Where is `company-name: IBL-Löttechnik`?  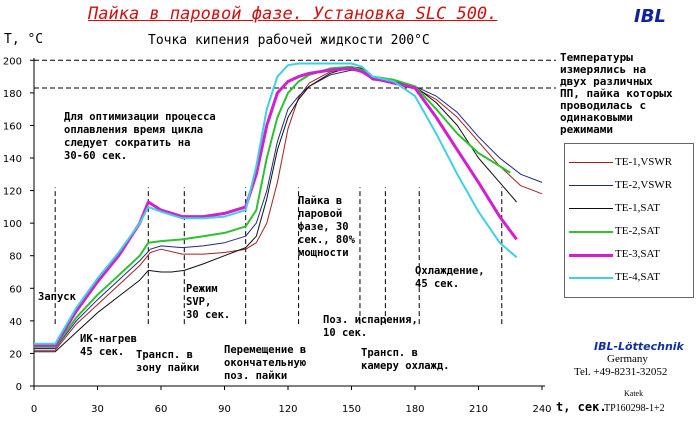 company-name: IBL-Löttechnik is located at coordinates (639, 346).